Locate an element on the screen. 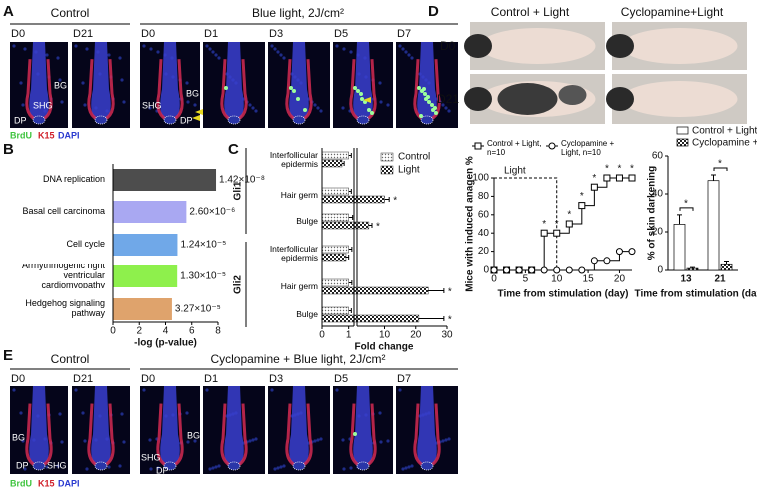 The image size is (757, 491). structure-label: BG is located at coordinates (193, 435).